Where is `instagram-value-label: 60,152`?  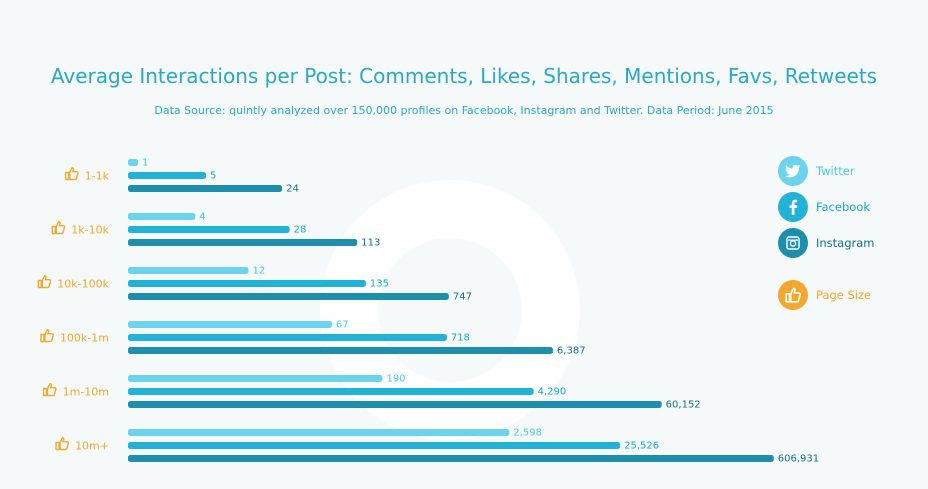
instagram-value-label: 60,152 is located at coordinates (683, 405).